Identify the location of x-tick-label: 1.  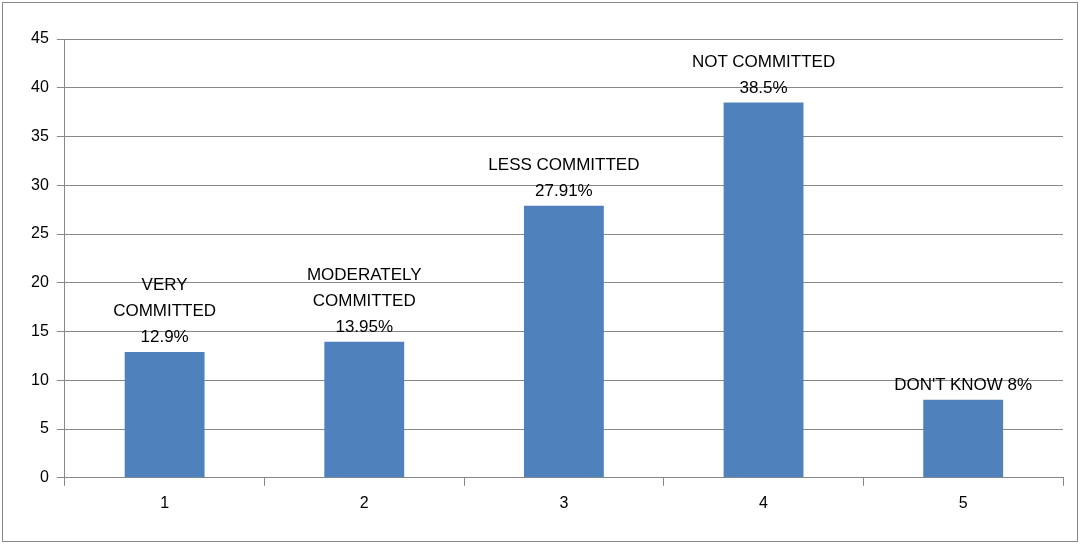
(165, 502).